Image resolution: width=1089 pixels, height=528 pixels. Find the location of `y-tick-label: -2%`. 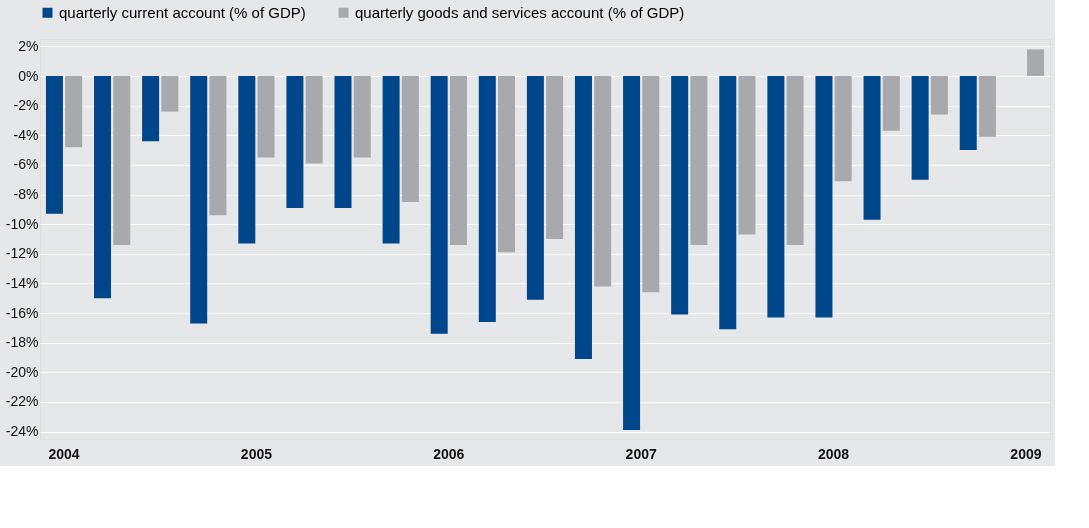

y-tick-label: -2% is located at coordinates (26, 105).